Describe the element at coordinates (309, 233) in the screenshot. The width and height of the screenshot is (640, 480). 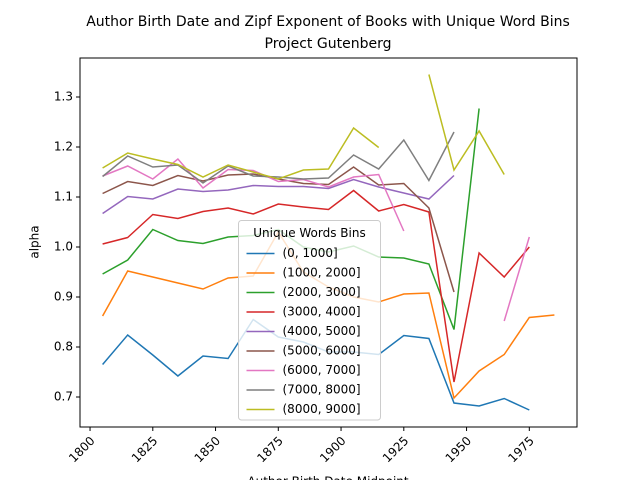
I see `legend-title: Unique Words Bins` at that location.